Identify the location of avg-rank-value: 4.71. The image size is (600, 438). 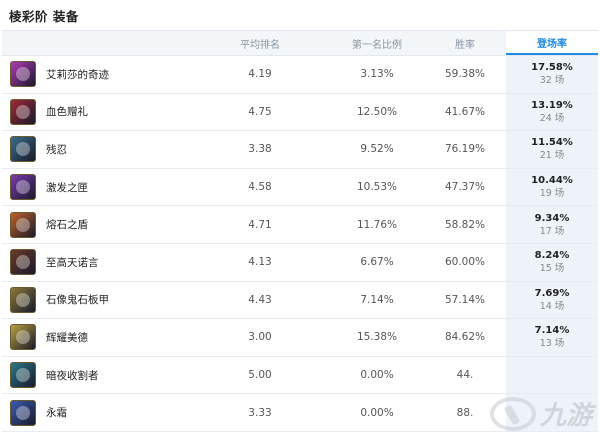
(260, 224).